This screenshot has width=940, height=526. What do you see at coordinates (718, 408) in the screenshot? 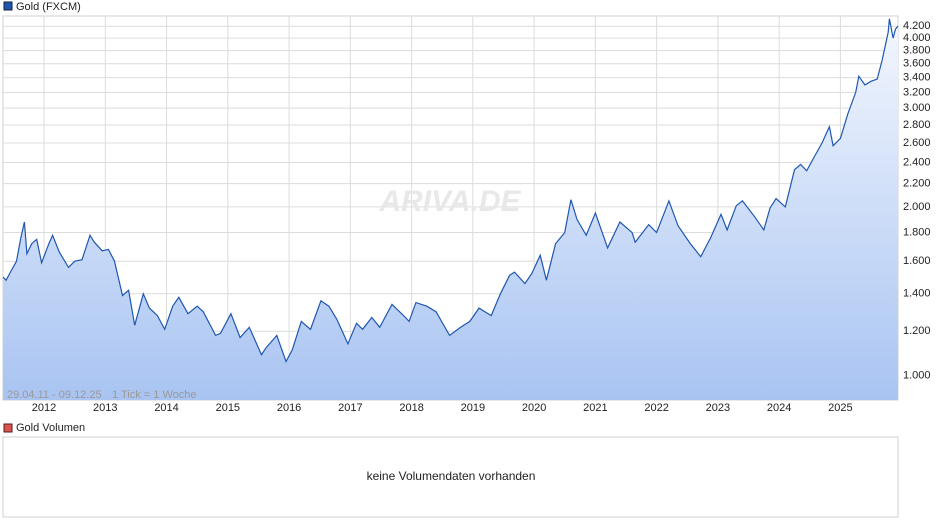
I see `x-tick-label: 2023` at bounding box center [718, 408].